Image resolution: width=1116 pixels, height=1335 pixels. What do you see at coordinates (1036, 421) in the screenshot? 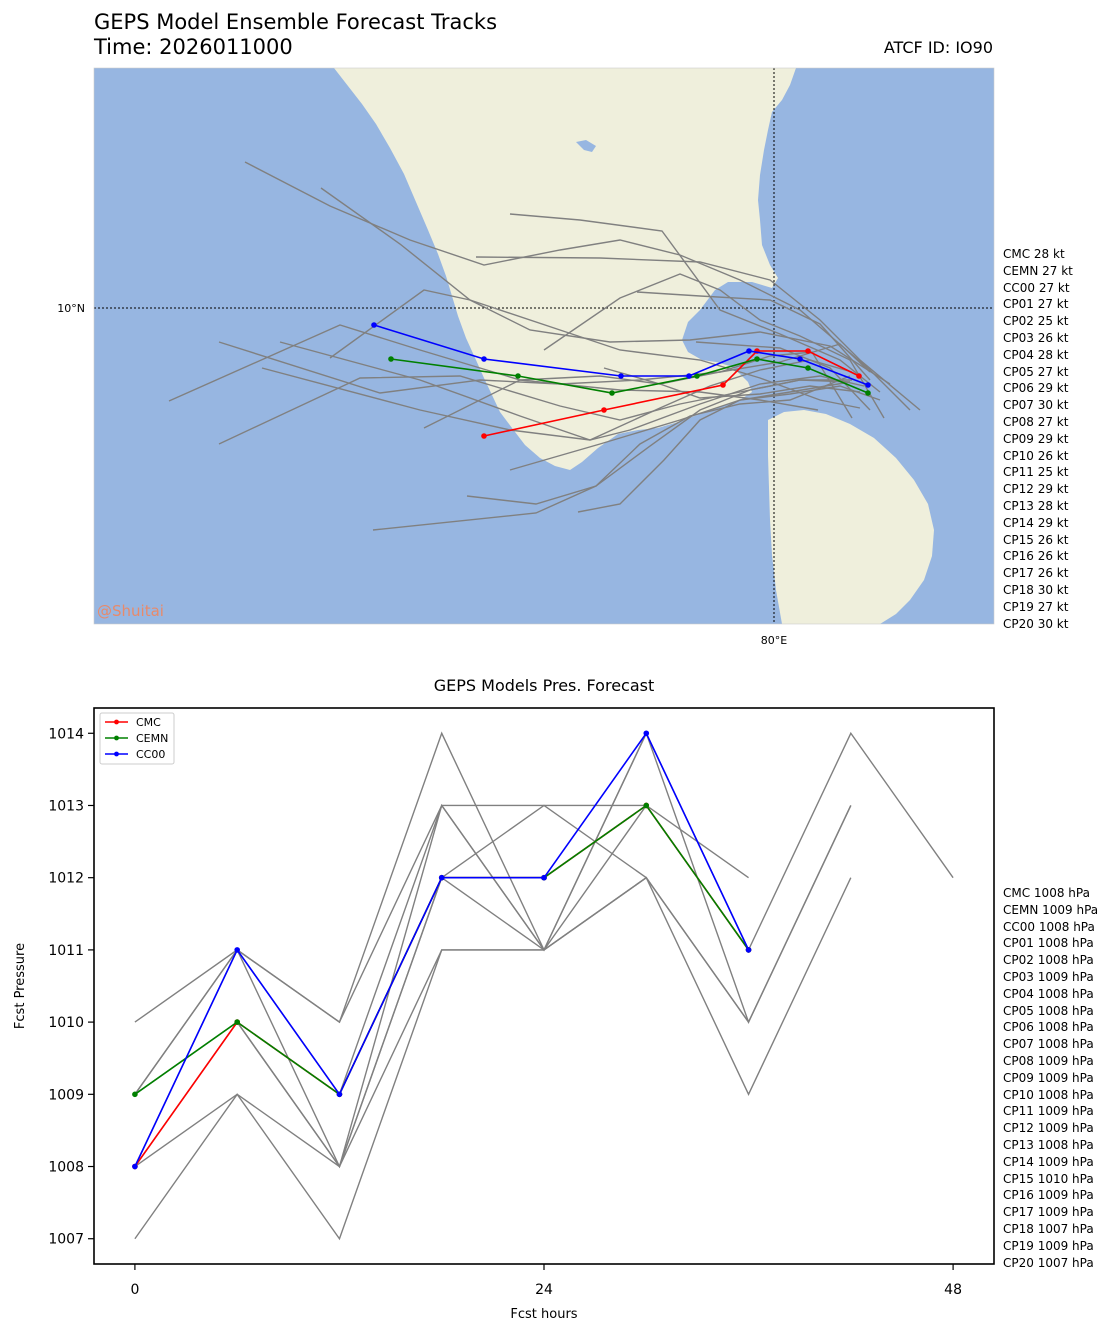
I see `track-intensity-entry: CP08 27 kt` at bounding box center [1036, 421].